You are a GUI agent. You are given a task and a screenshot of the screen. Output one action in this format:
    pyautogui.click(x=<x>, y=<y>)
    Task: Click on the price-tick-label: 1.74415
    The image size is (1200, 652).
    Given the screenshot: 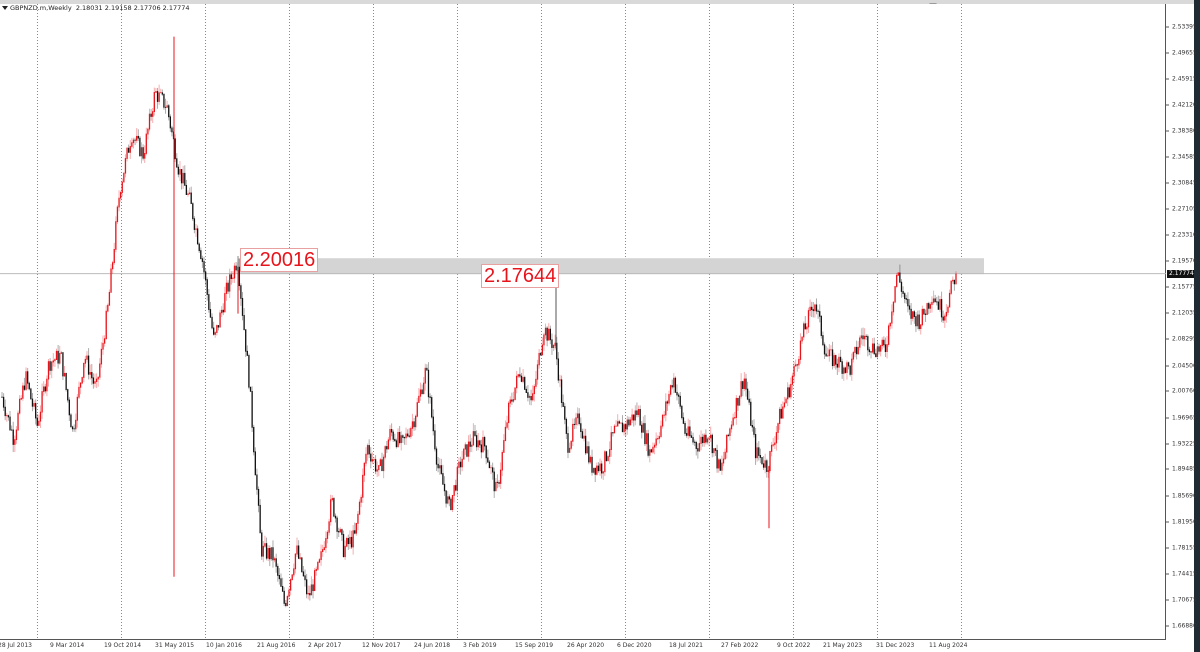 What is the action you would take?
    pyautogui.click(x=1181, y=573)
    